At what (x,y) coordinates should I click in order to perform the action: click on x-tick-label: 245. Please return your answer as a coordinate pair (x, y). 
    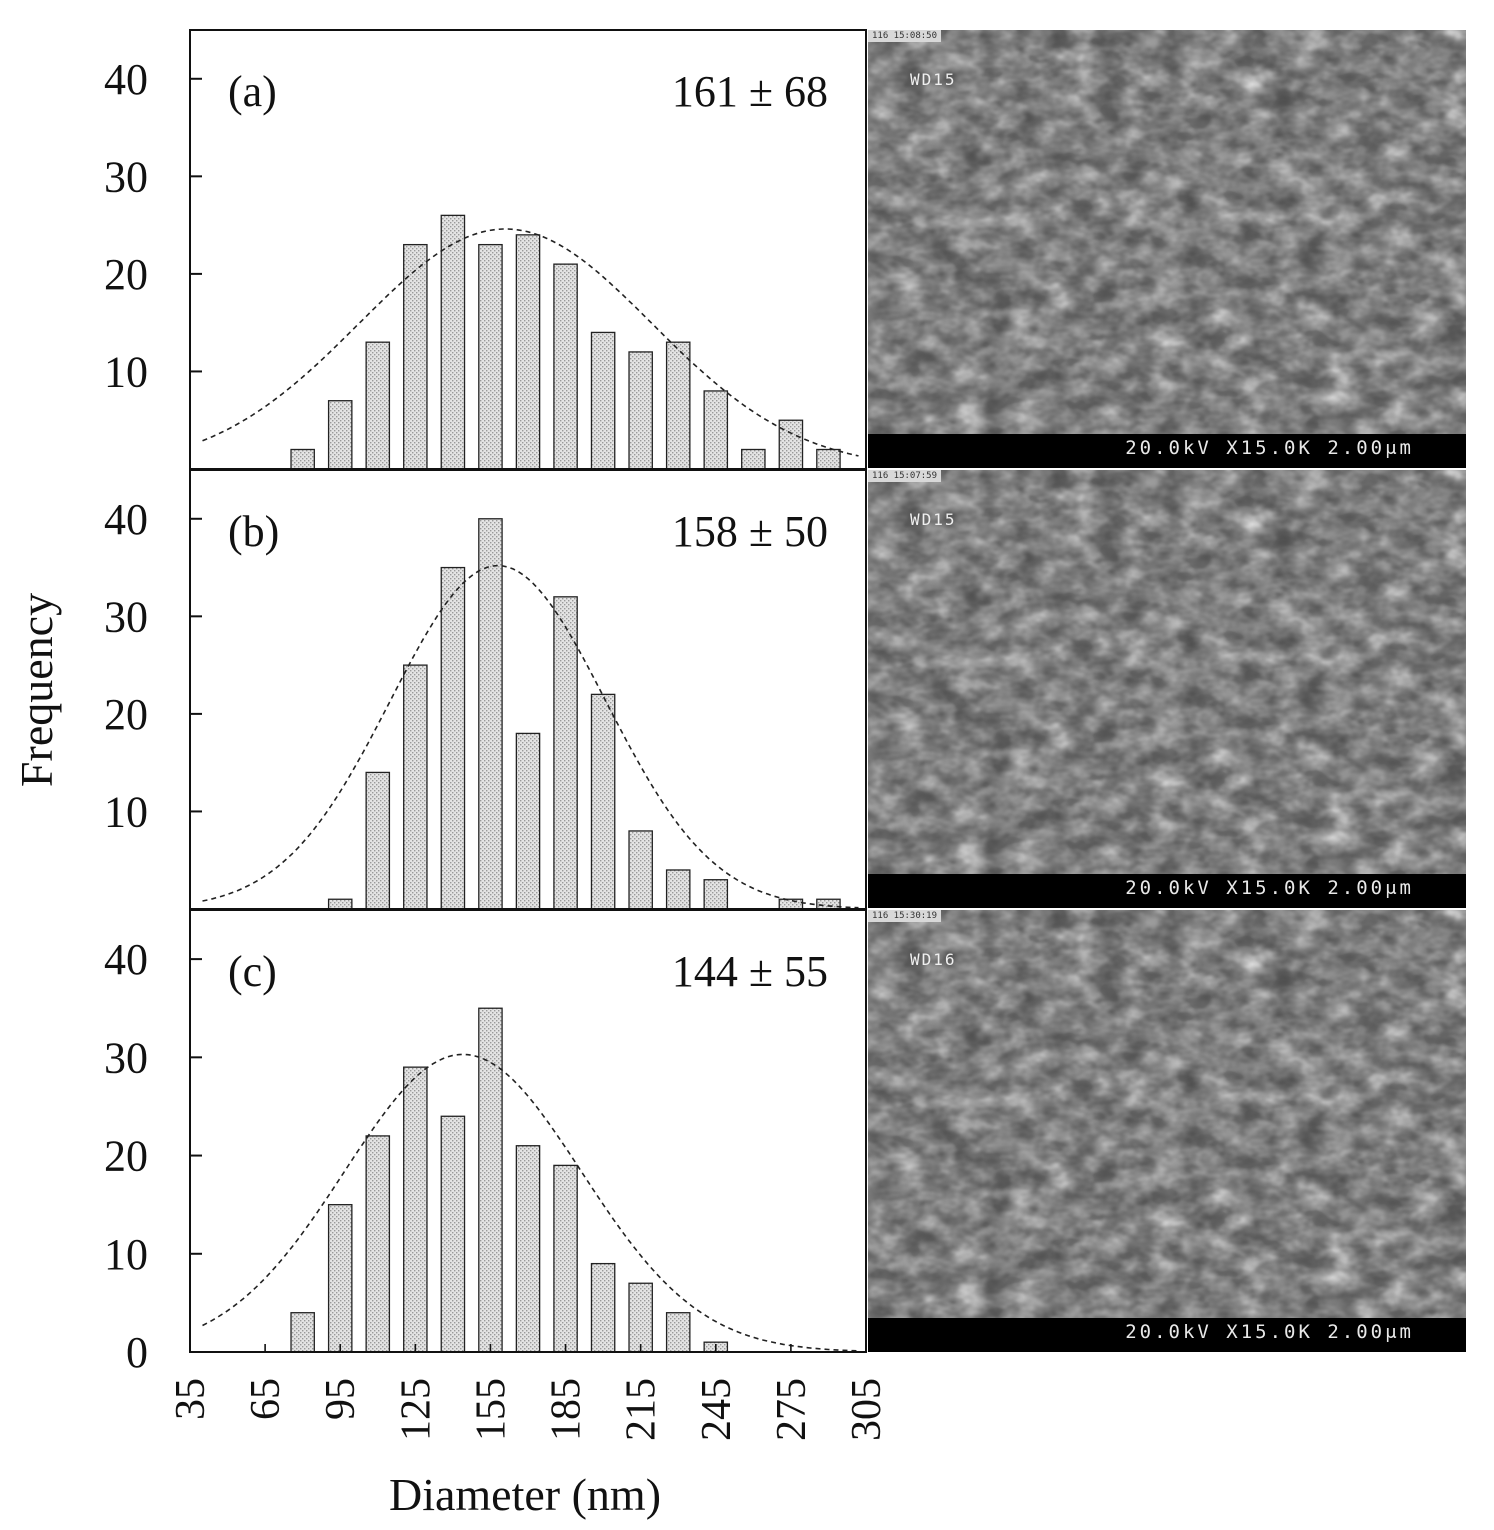
    Looking at the image, I should click on (717, 1409).